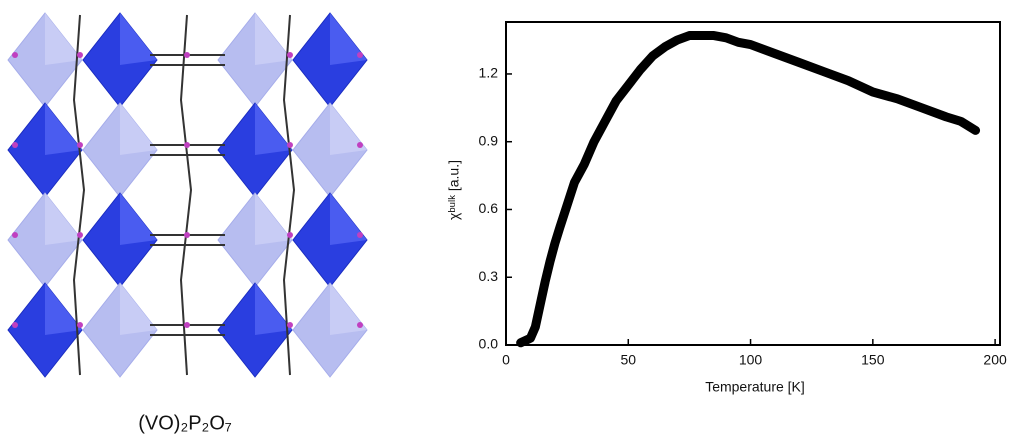  What do you see at coordinates (506, 360) in the screenshot?
I see `x-tick-label: 0` at bounding box center [506, 360].